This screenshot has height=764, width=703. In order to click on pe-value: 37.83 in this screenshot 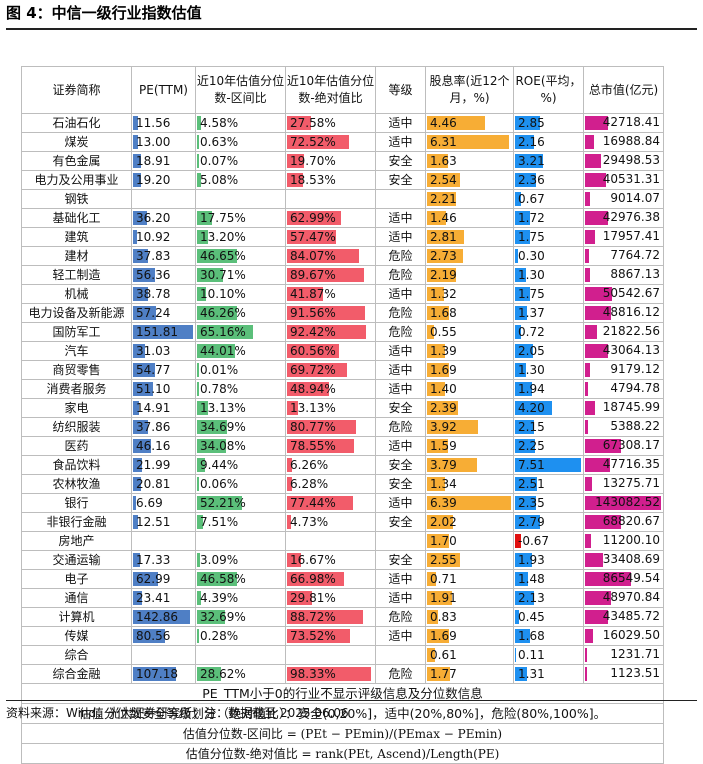, I will do `click(153, 255)`.